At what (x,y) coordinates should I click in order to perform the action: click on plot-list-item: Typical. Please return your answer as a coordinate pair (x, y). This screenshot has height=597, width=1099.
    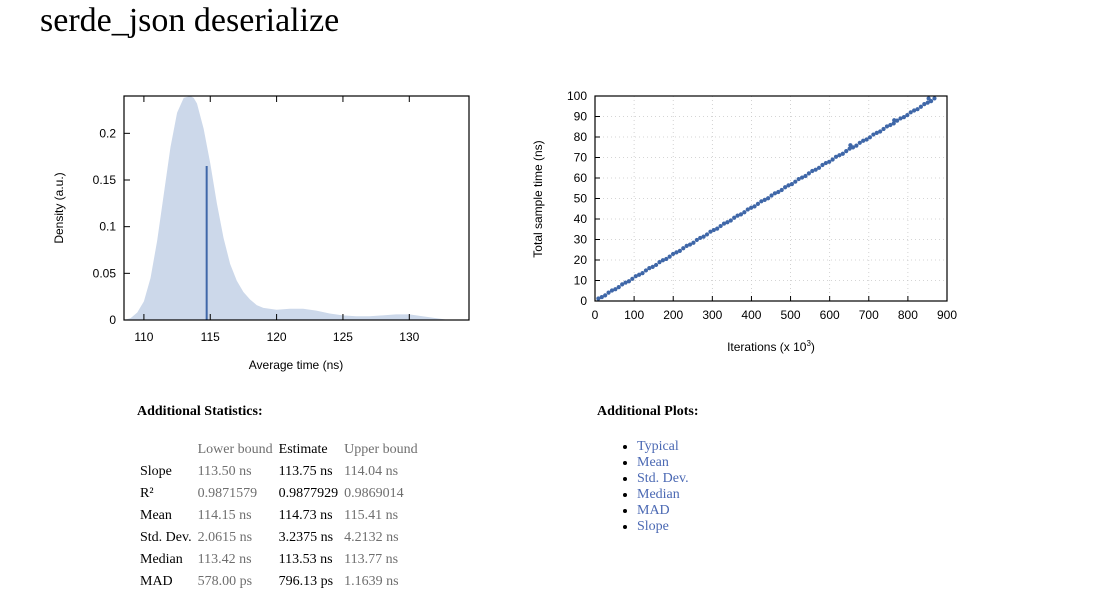
    Looking at the image, I should click on (663, 447).